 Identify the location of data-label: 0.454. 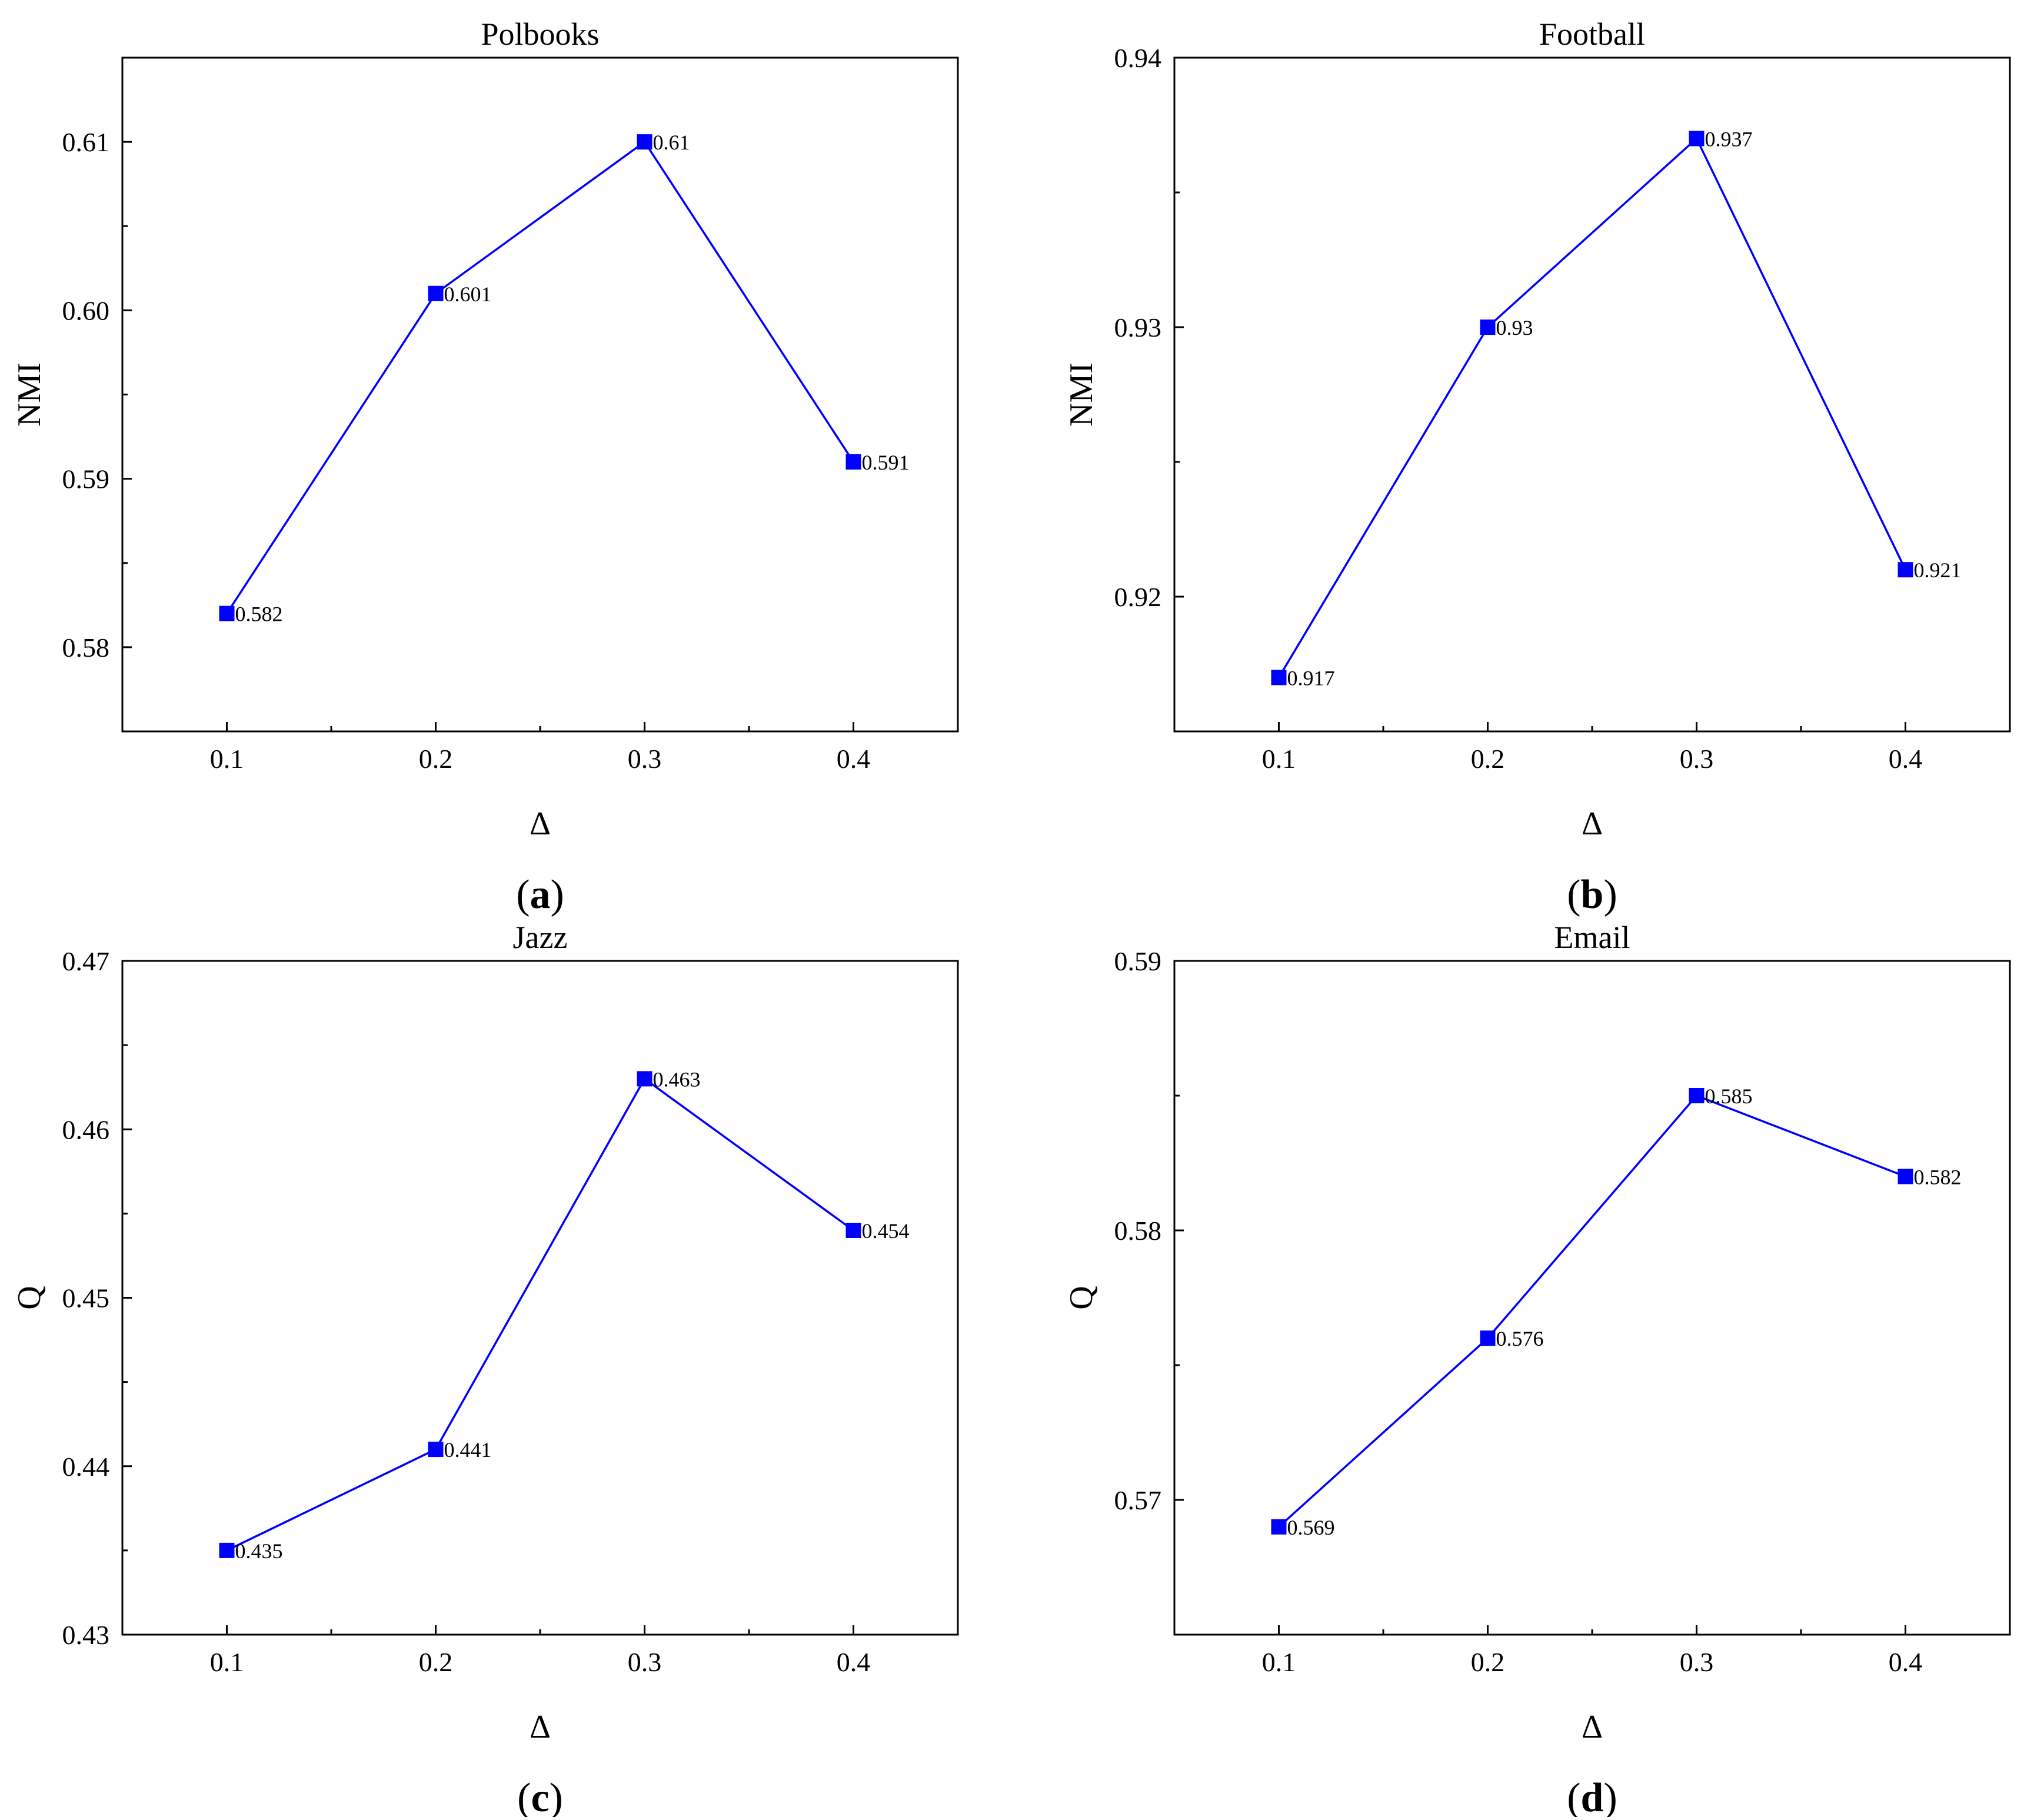
(886, 1231).